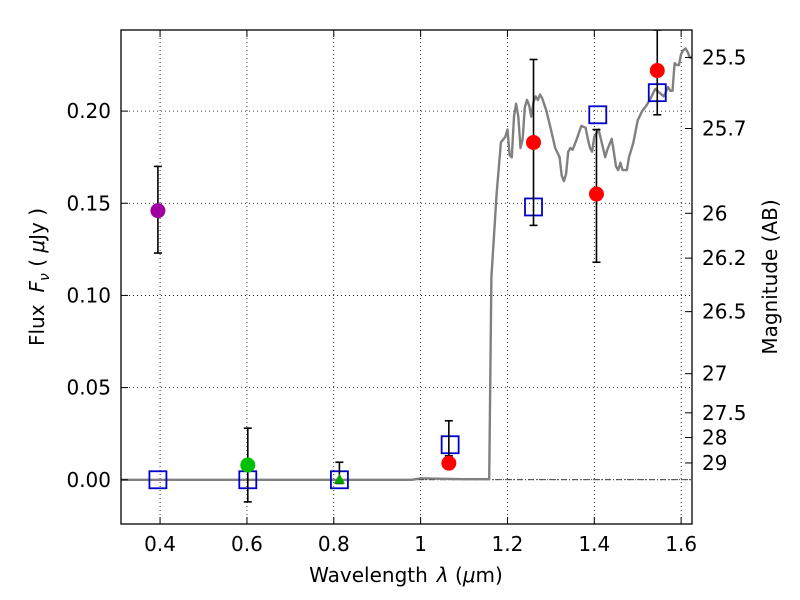 This screenshot has width=800, height=600. Describe the element at coordinates (37, 286) in the screenshot. I see `y-axis-symbol: F` at that location.